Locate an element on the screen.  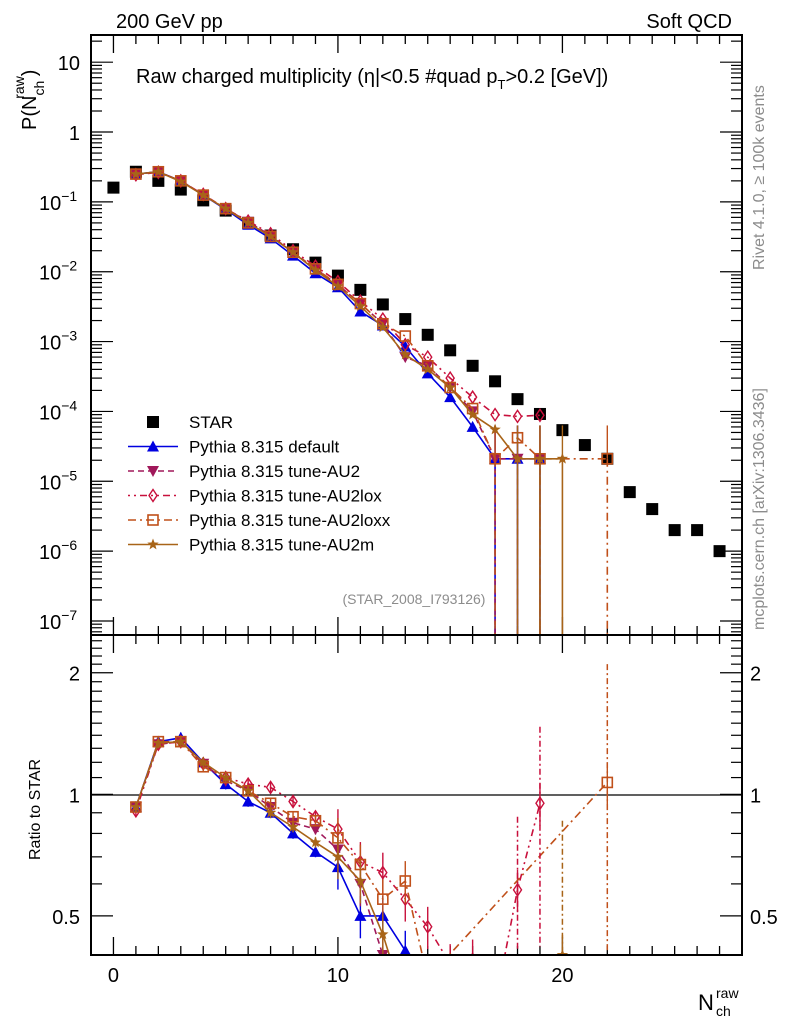
y-tick-label: 10⁻⁷ is located at coordinates (58, 620).